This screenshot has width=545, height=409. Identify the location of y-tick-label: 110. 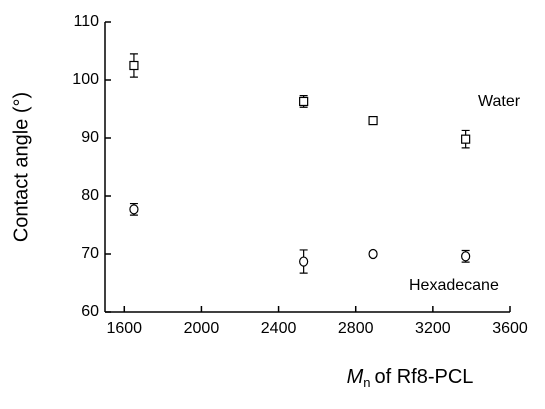
(86, 21).